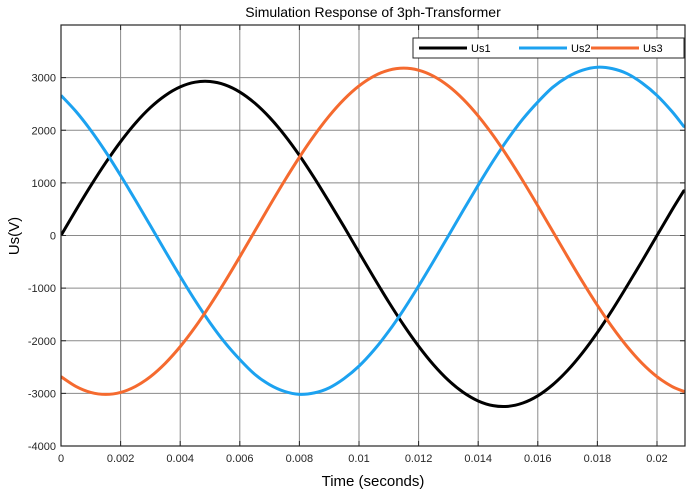 The width and height of the screenshot is (700, 495). Describe the element at coordinates (478, 459) in the screenshot. I see `x-tick-label: 0.014` at that location.